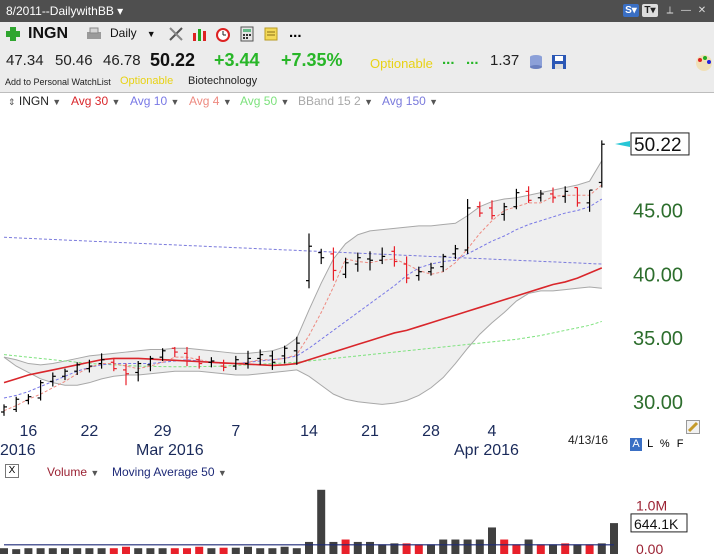  I want to click on option-a: A, so click(636, 444).